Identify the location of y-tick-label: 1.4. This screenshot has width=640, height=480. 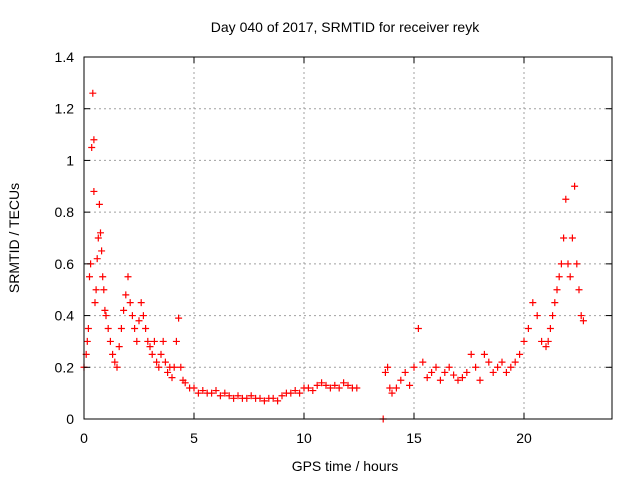
(65, 57).